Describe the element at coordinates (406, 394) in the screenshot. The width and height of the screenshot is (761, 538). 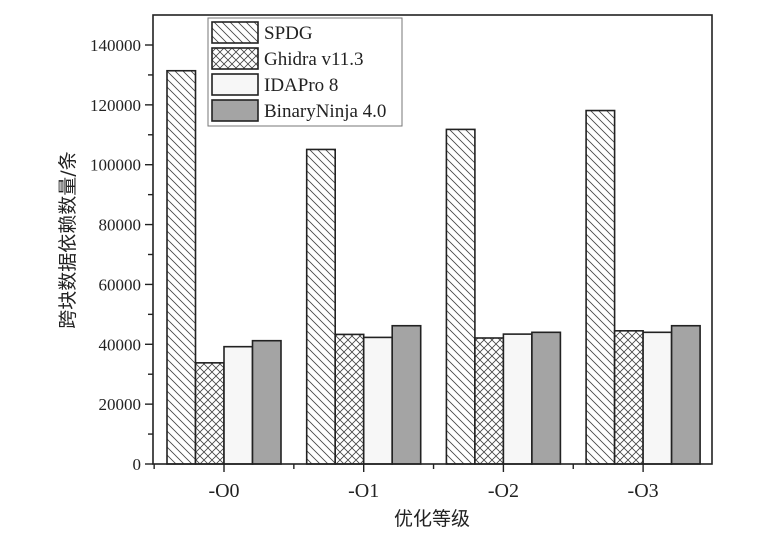
I see `bar-binaryninja-4-0-oO1` at that location.